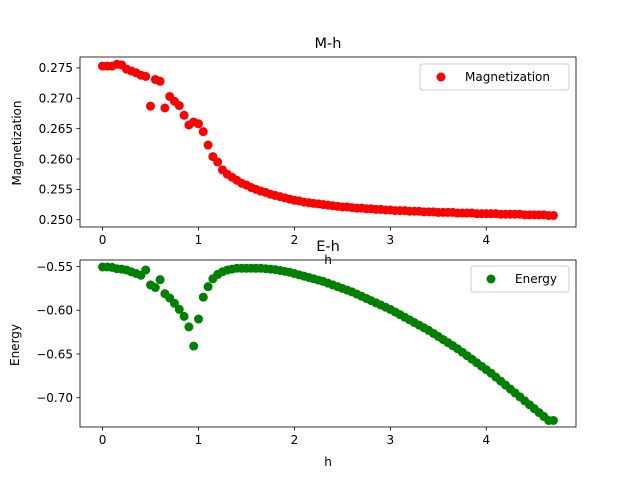  What do you see at coordinates (54, 311) in the screenshot?
I see `y-tick-label: −0.60` at bounding box center [54, 311].